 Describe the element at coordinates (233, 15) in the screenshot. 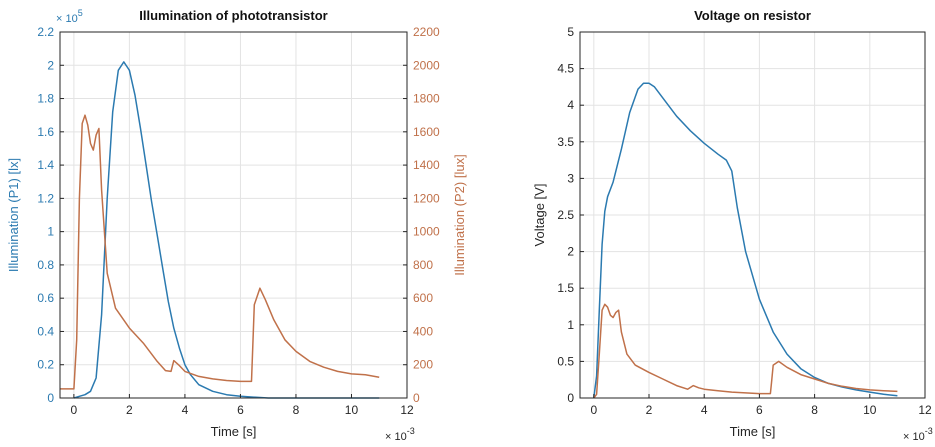

I see `chart-title: Illumination of phototransistor` at that location.